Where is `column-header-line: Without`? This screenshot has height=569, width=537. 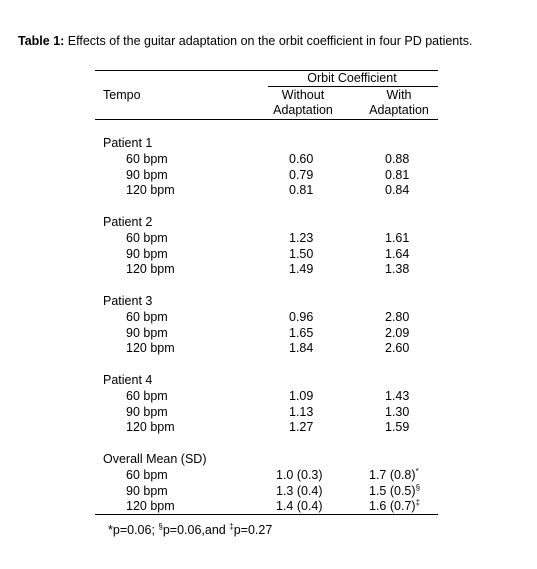
column-header-line: Without is located at coordinates (303, 95).